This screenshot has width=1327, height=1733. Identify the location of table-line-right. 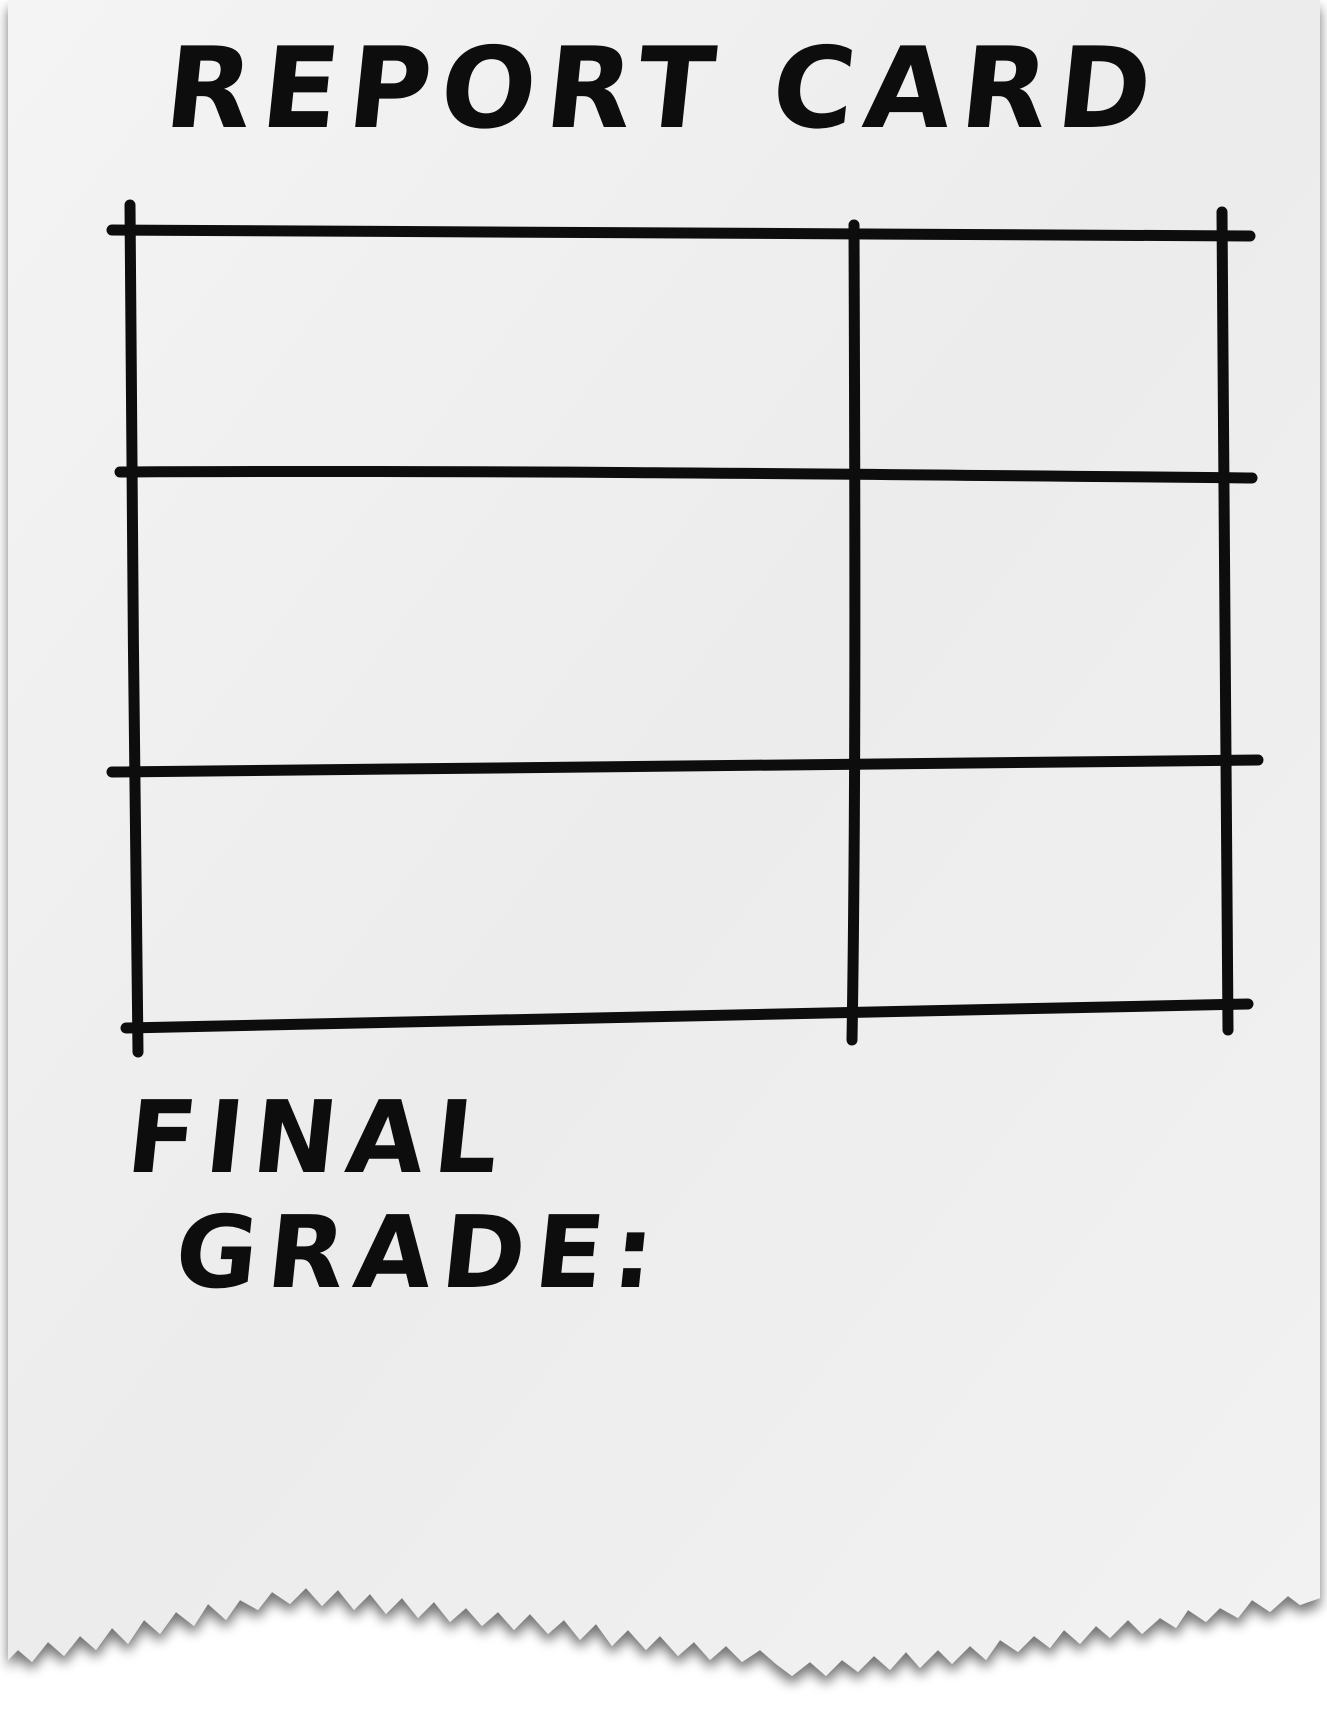
(1225, 621).